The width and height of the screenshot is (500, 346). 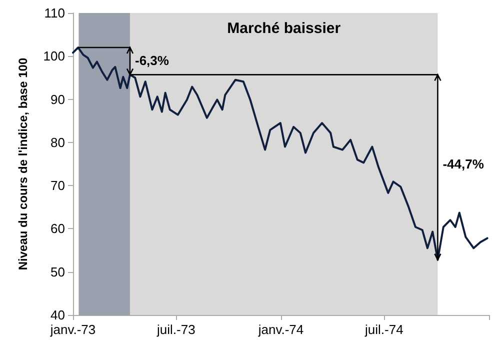 I want to click on x-tick-label: juil.-74, so click(x=384, y=329).